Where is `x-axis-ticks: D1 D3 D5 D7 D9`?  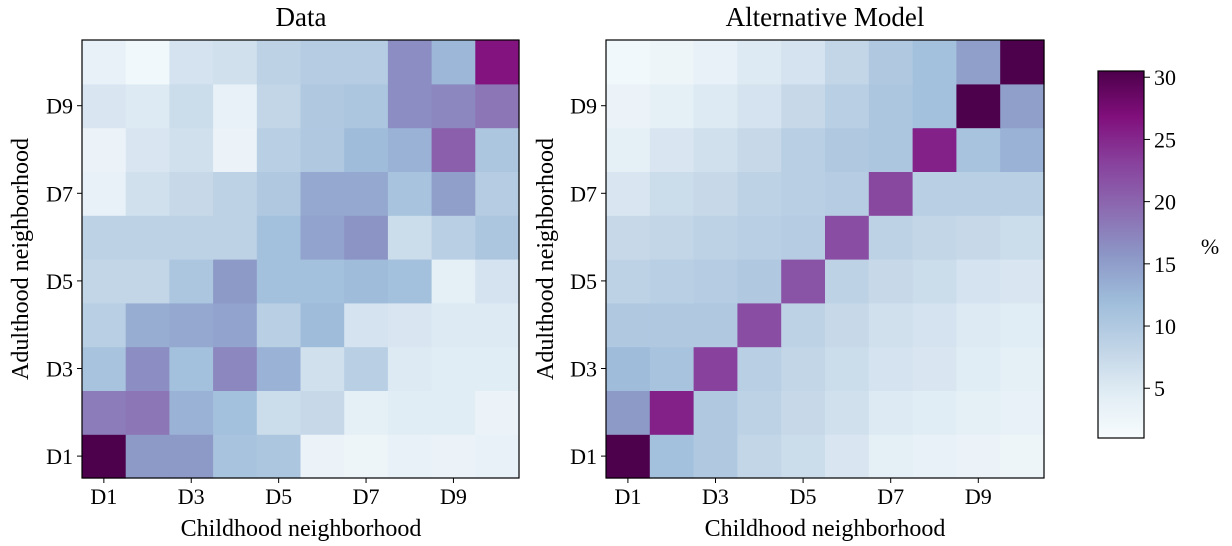 x-axis-ticks: D1 D3 D5 D7 D9 is located at coordinates (803, 493).